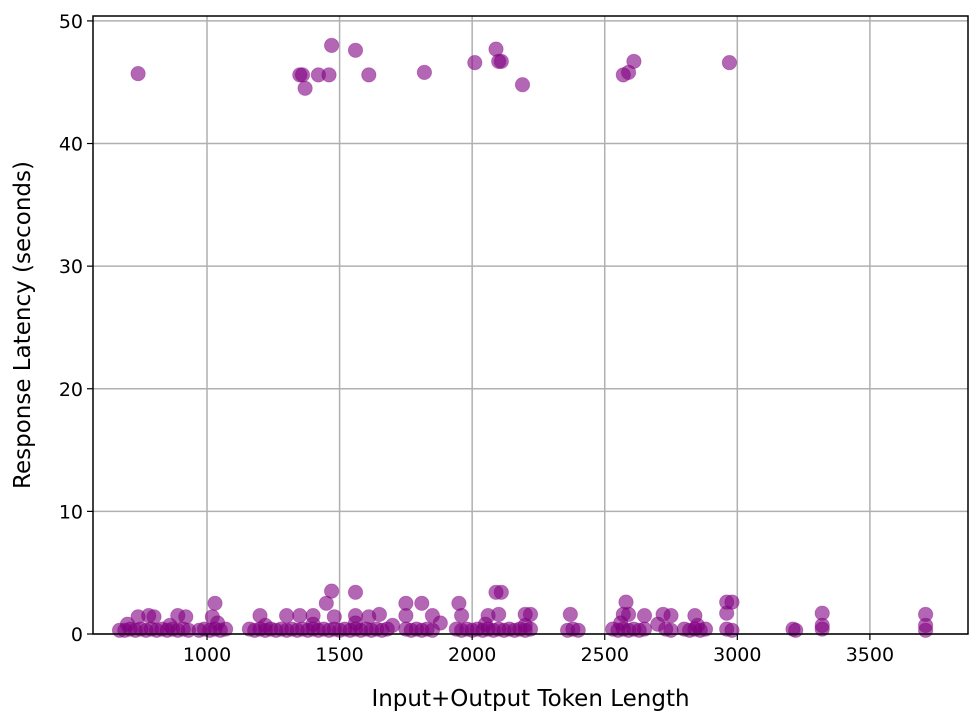  I want to click on y-tick-label: 10, so click(71, 512).